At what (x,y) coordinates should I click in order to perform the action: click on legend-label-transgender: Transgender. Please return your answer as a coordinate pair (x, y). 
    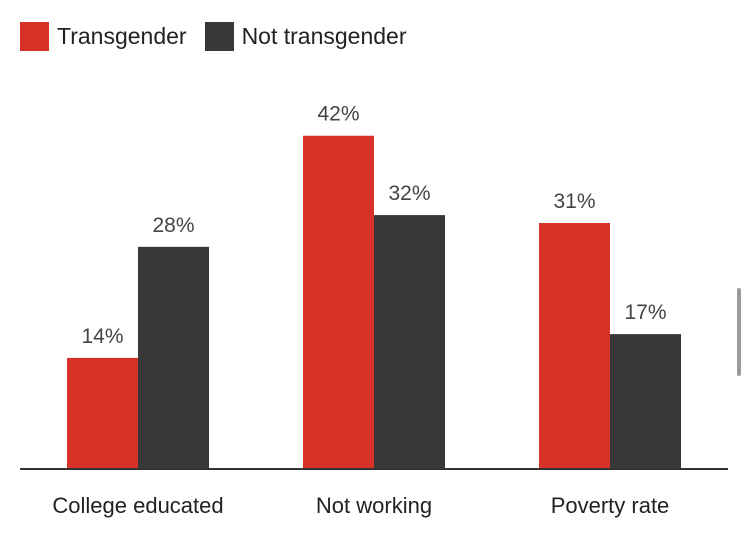
    Looking at the image, I should click on (122, 36).